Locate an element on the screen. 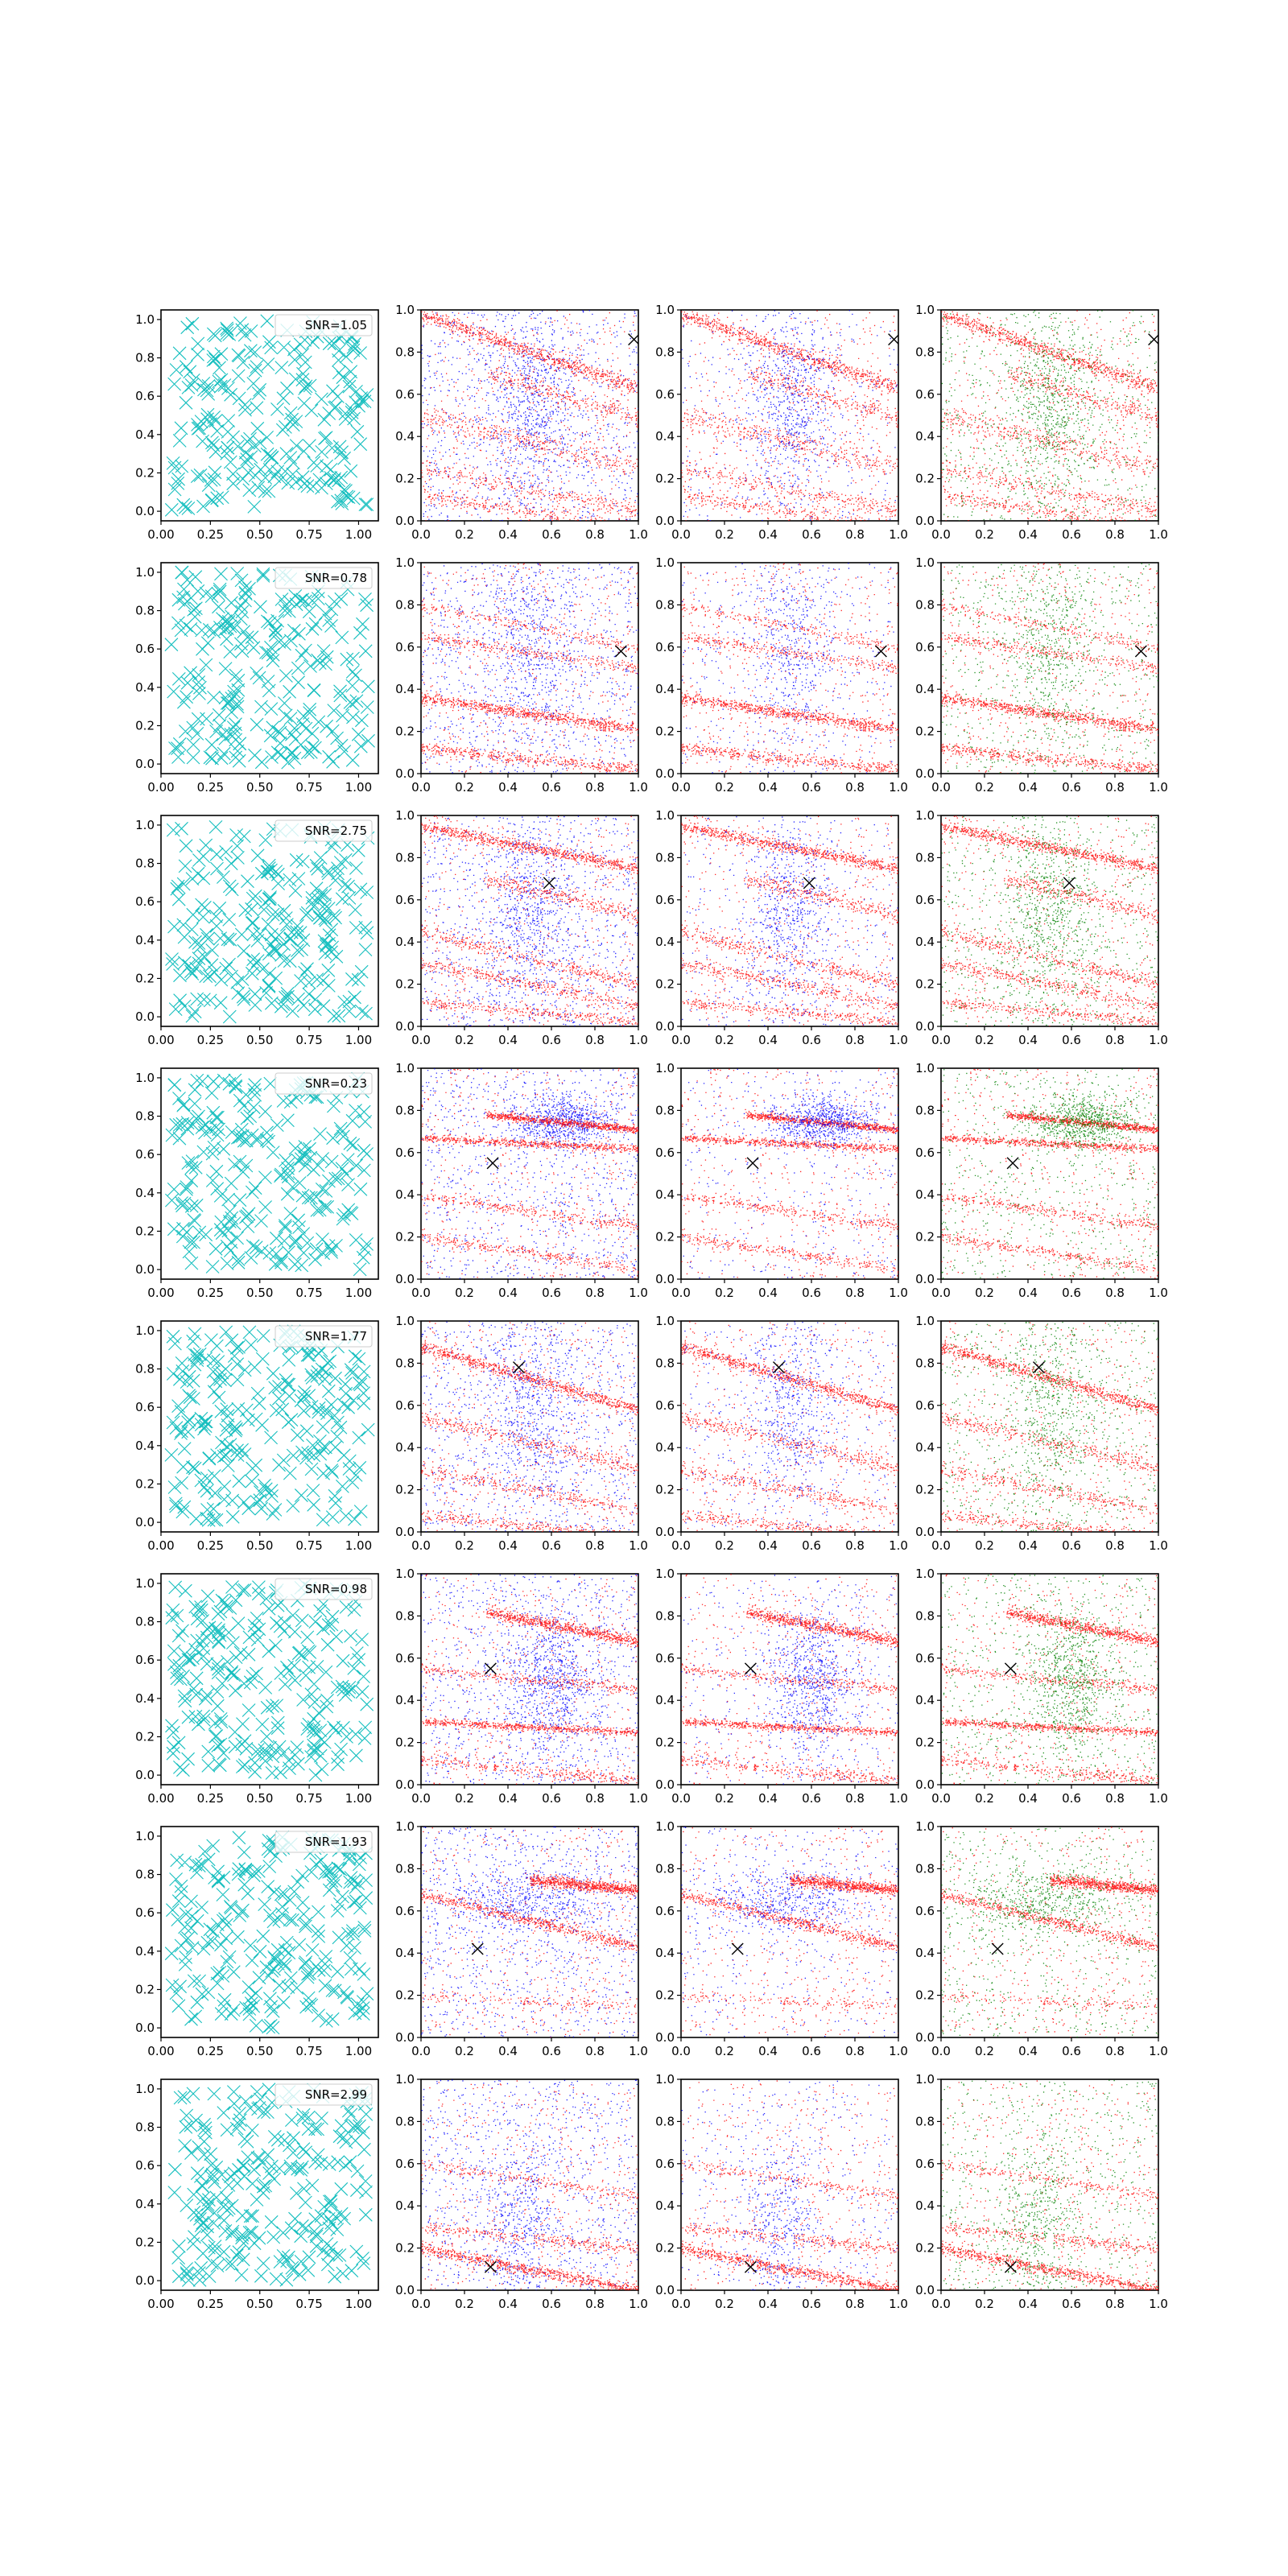 Image resolution: width=1288 pixels, height=2576 pixels. x-tick-label: 0.50 is located at coordinates (259, 1293).